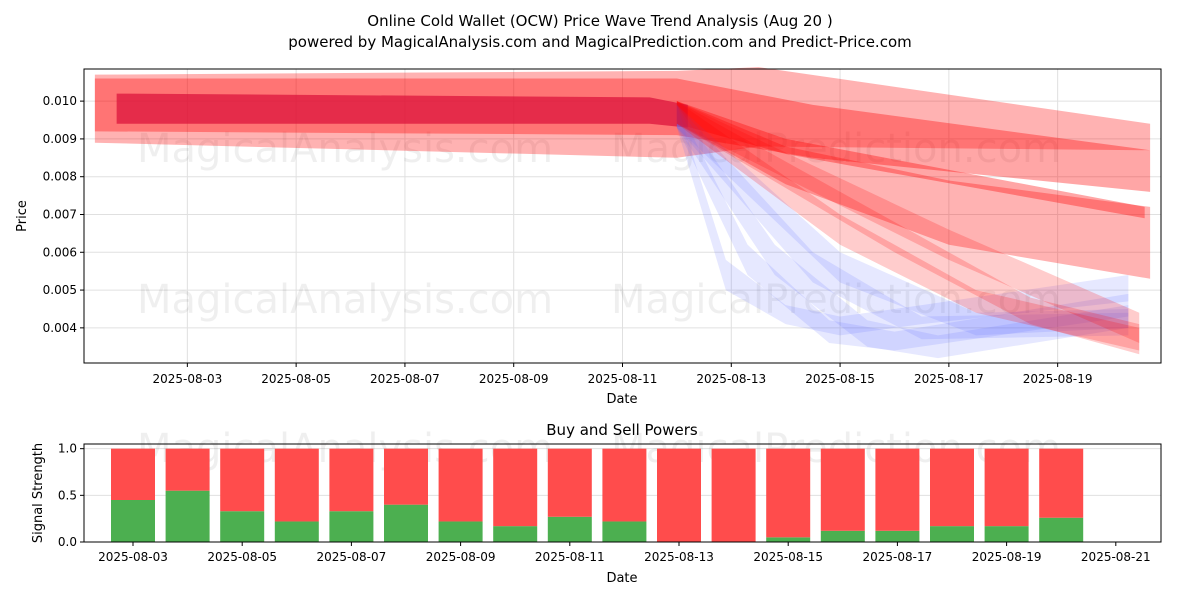 This screenshot has width=1200, height=600. What do you see at coordinates (38, 493) in the screenshot?
I see `bottom-ylabel: Signal Strength` at bounding box center [38, 493].